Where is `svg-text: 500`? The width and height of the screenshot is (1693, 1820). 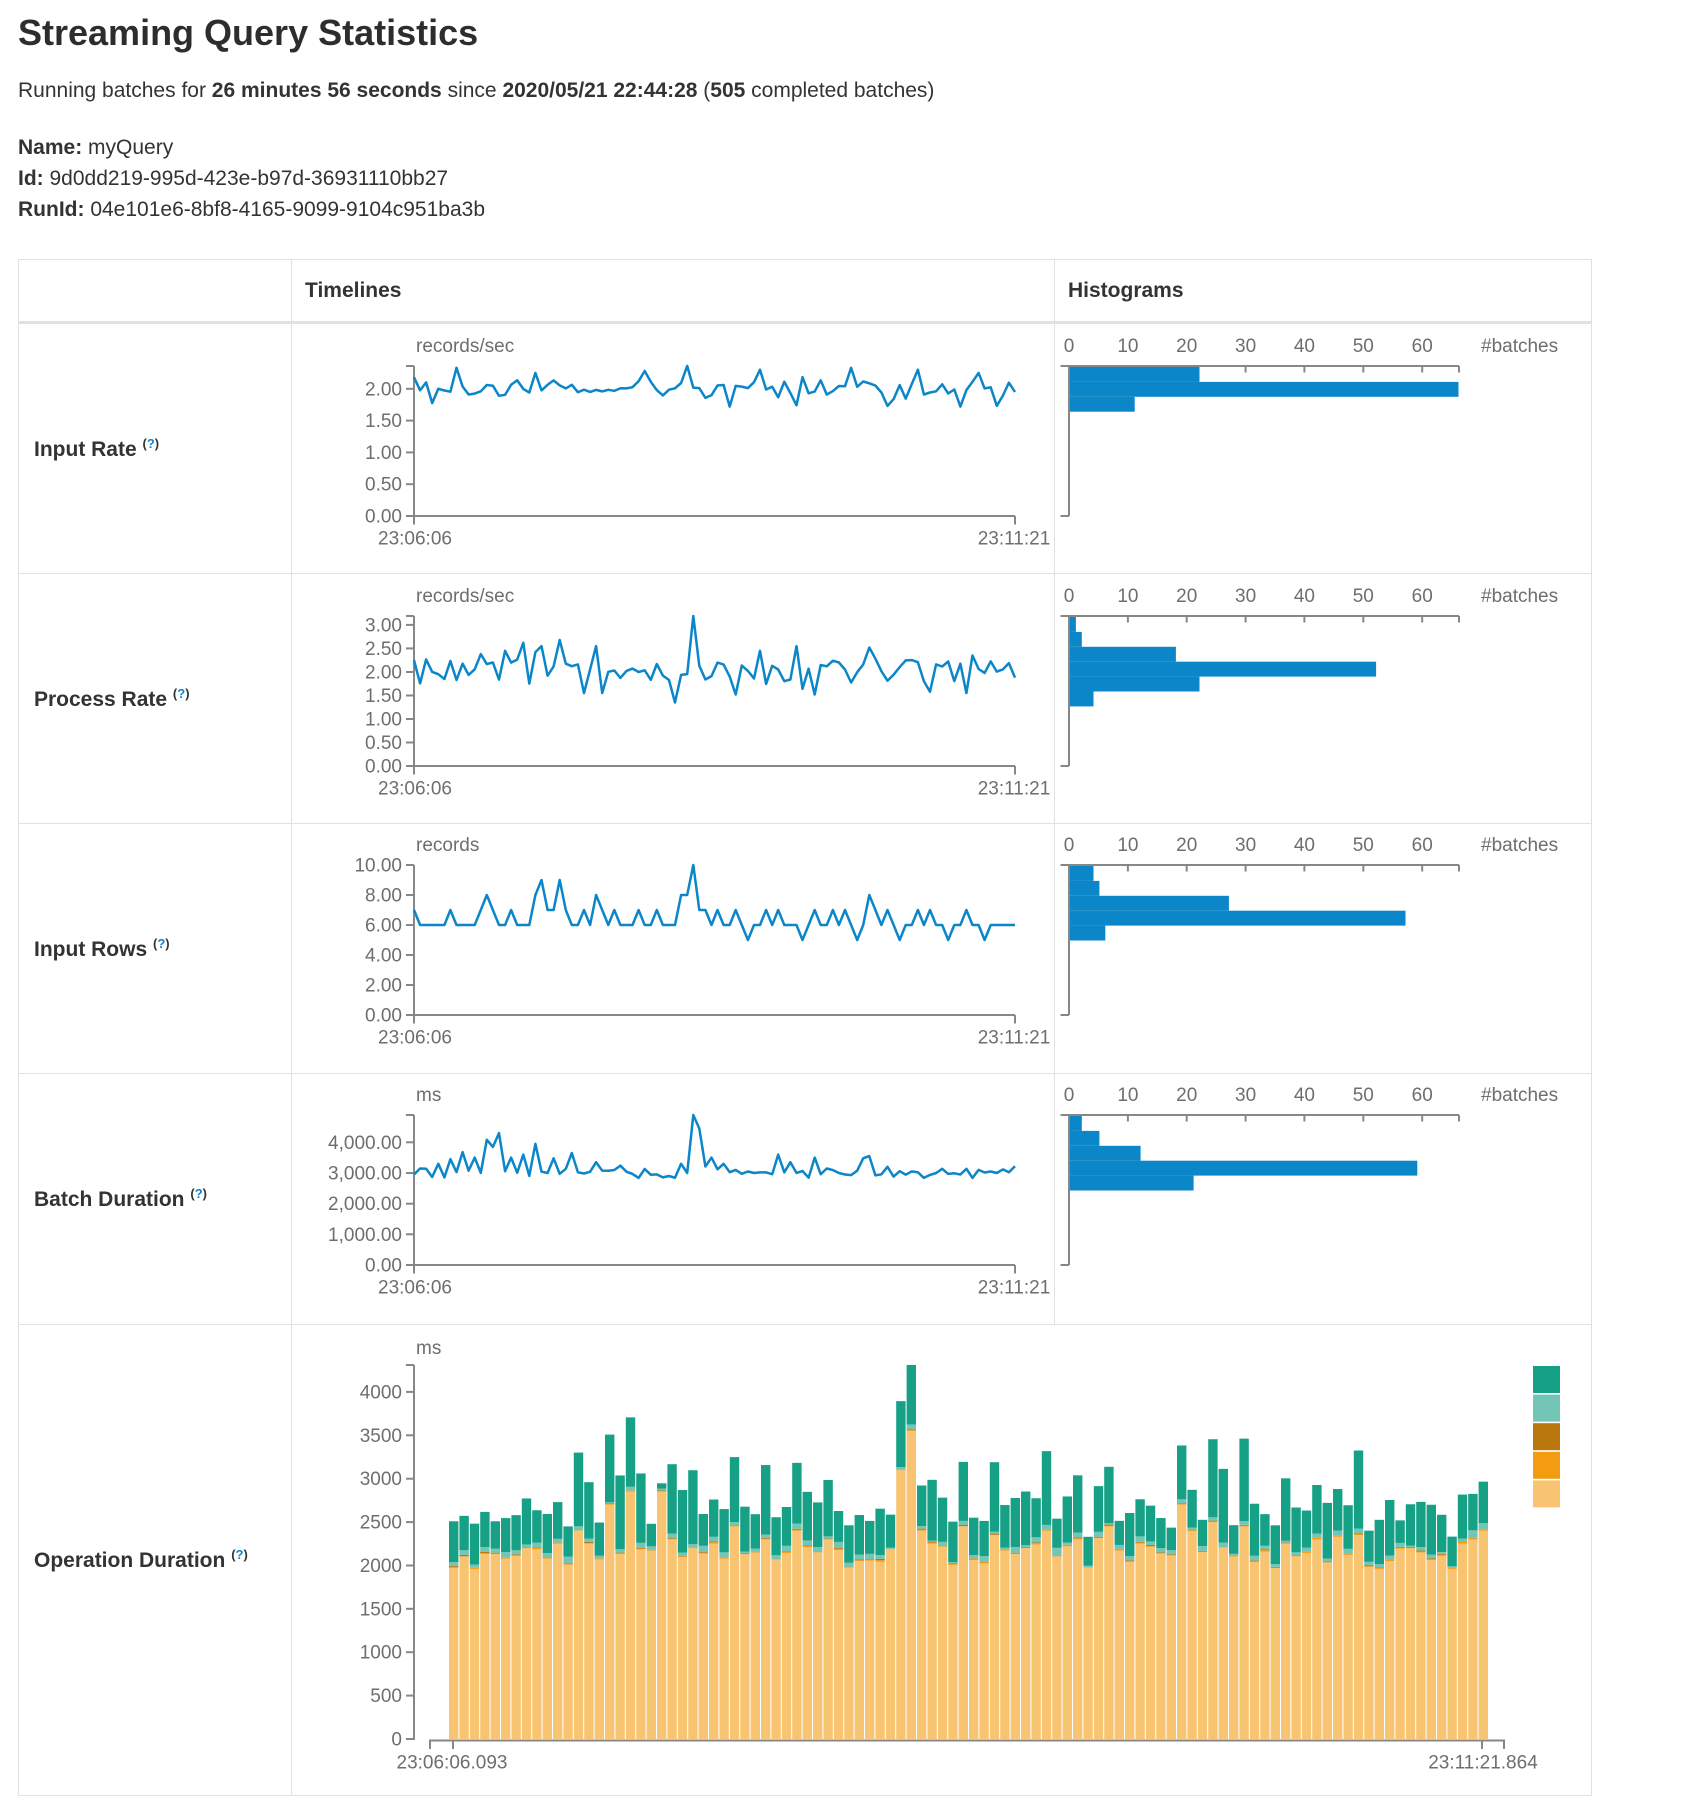 svg-text: 500 is located at coordinates (386, 1696).